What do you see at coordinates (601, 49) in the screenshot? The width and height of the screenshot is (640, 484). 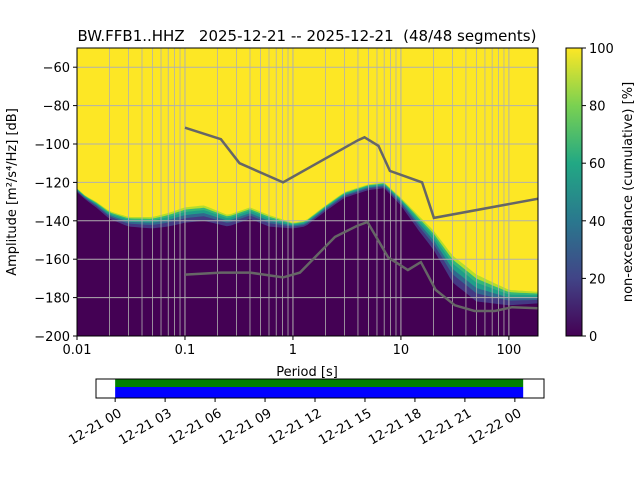 I see `colorbar-tick-label: 100` at bounding box center [601, 49].